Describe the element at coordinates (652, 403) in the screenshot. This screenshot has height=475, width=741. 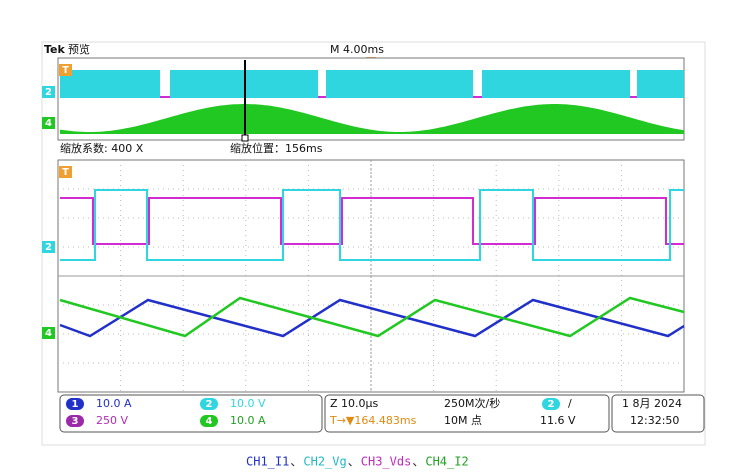
I see `date: 1 8月 2024` at that location.